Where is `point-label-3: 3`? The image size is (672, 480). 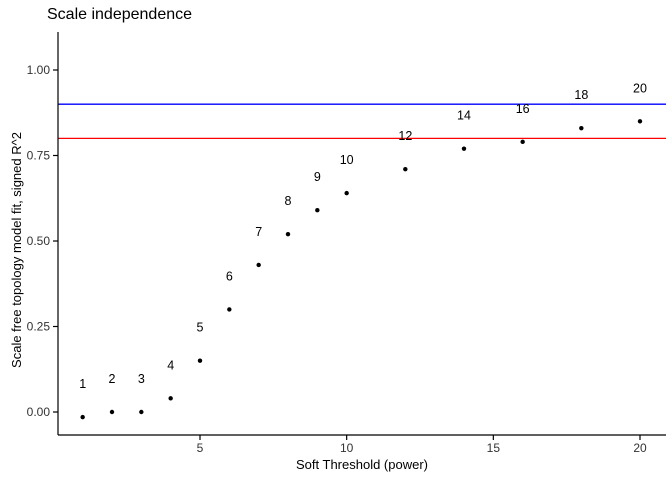 point-label-3: 3 is located at coordinates (141, 379).